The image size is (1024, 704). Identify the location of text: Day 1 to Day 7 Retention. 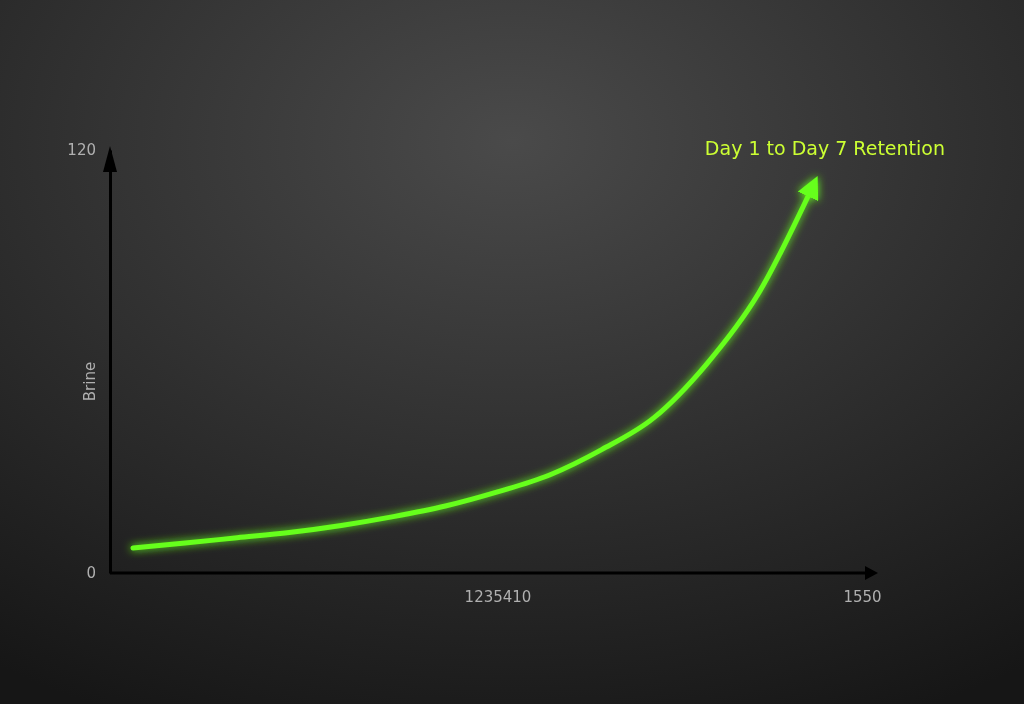
(824, 148).